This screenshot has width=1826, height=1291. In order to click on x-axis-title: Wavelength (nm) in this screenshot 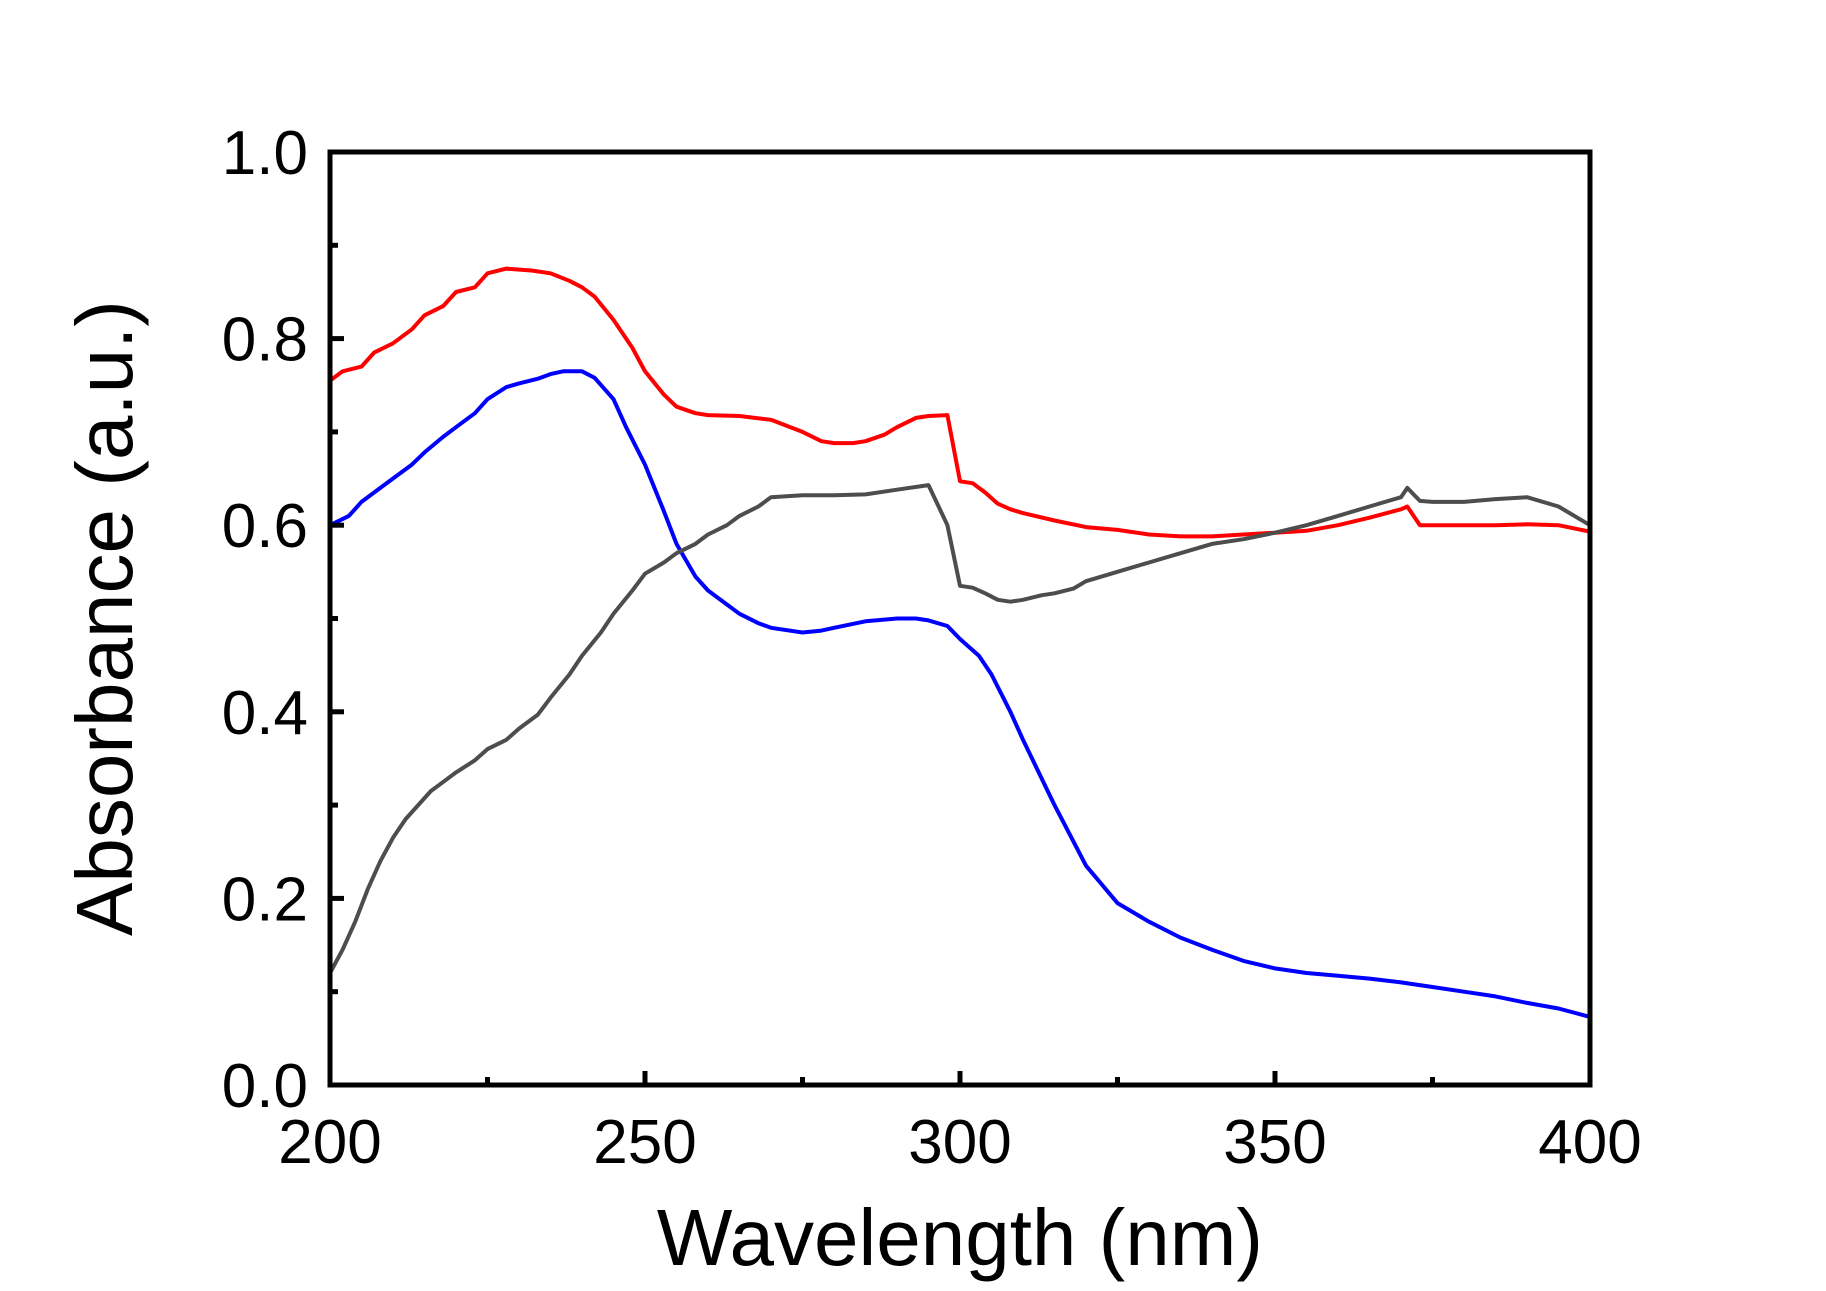, I will do `click(960, 1237)`.